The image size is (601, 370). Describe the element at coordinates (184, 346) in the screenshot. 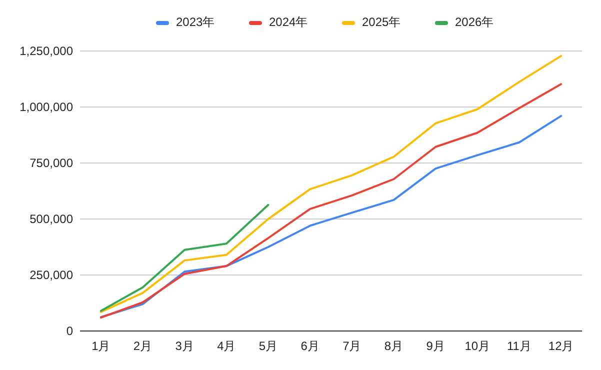

I see `x-tick-label: 3月` at that location.